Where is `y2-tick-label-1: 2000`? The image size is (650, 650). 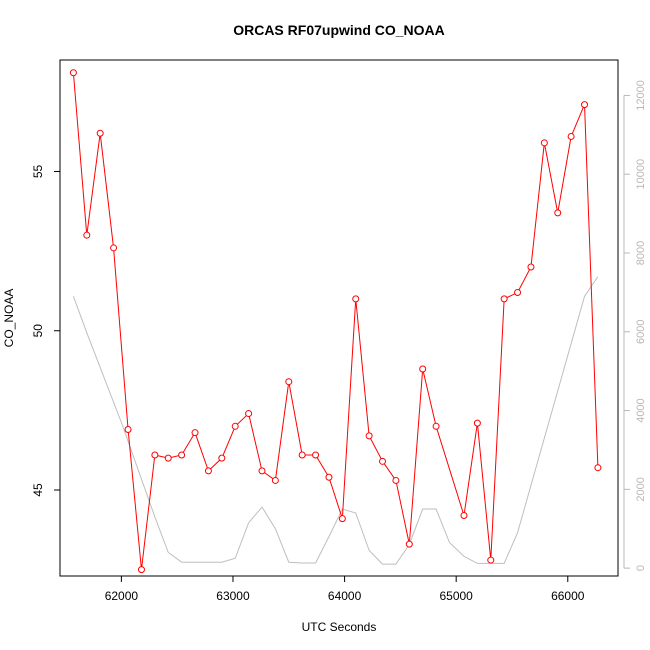
y2-tick-label-1: 2000 is located at coordinates (641, 489).